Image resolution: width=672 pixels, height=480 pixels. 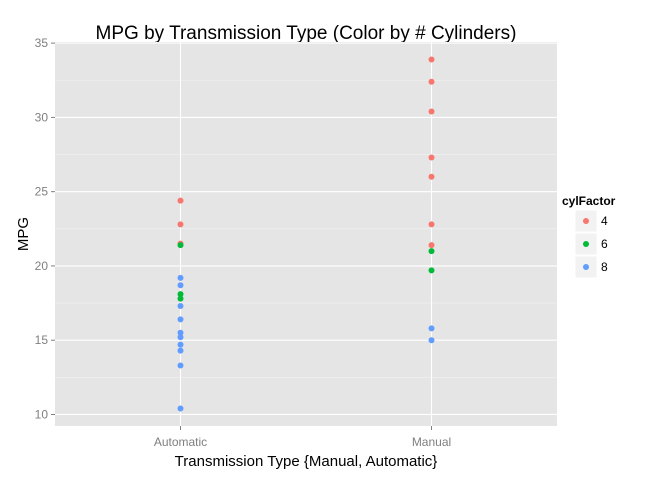 What do you see at coordinates (42, 117) in the screenshot?
I see `y-tick-label: 30` at bounding box center [42, 117].